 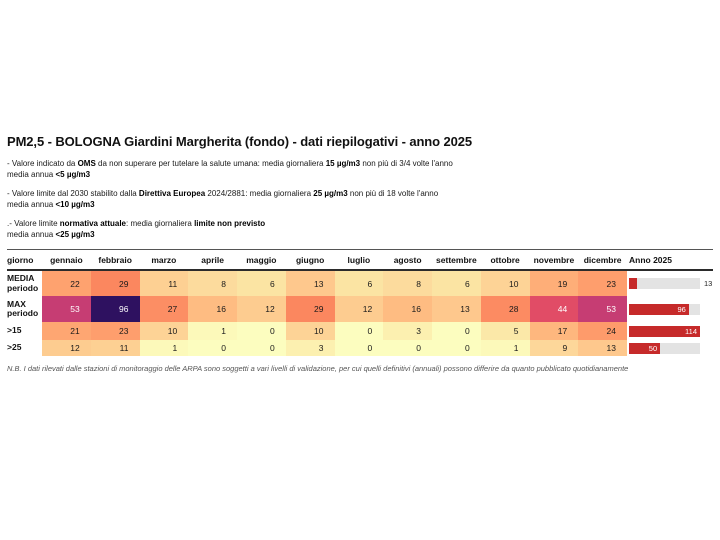 What do you see at coordinates (664, 283) in the screenshot?
I see `year-bar-track` at bounding box center [664, 283].